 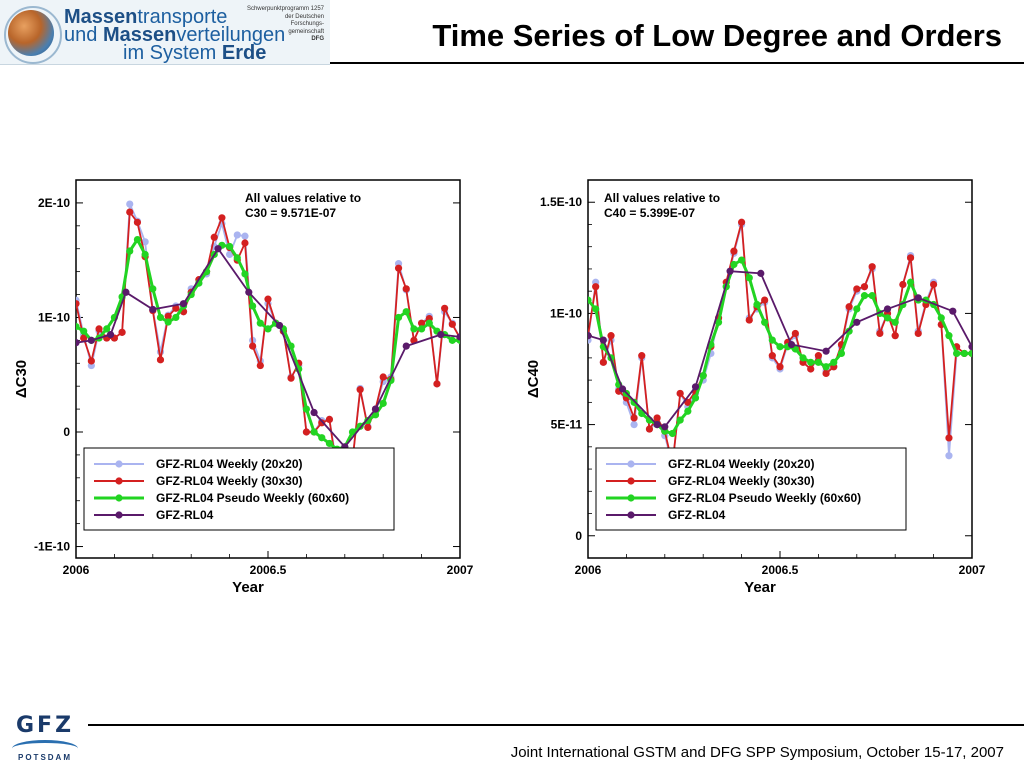 What do you see at coordinates (588, 570) in the screenshot?
I see `x-tick-label: 2006` at bounding box center [588, 570].